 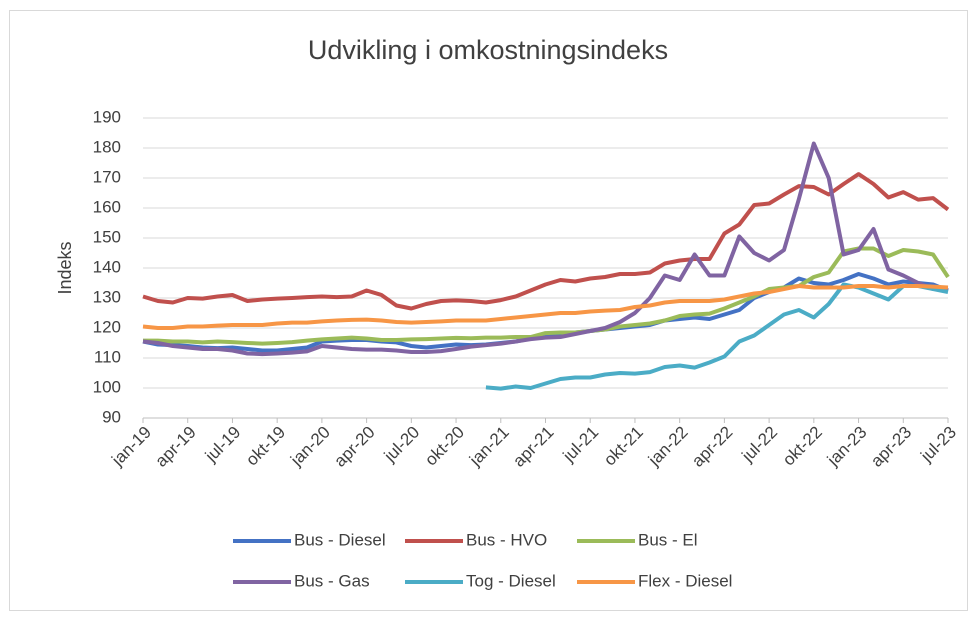 What do you see at coordinates (668, 539) in the screenshot?
I see `legend-label: Bus - El` at bounding box center [668, 539].